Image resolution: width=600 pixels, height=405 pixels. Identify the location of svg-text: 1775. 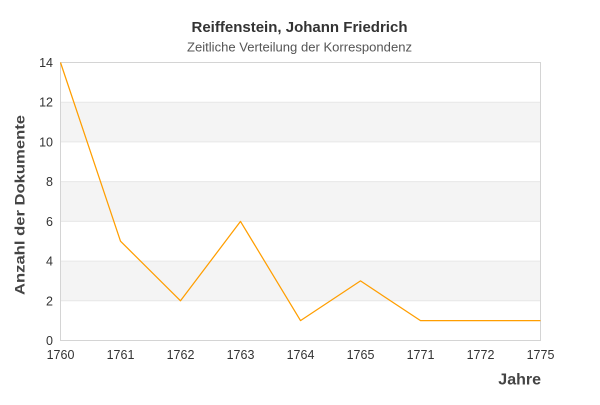
(541, 355).